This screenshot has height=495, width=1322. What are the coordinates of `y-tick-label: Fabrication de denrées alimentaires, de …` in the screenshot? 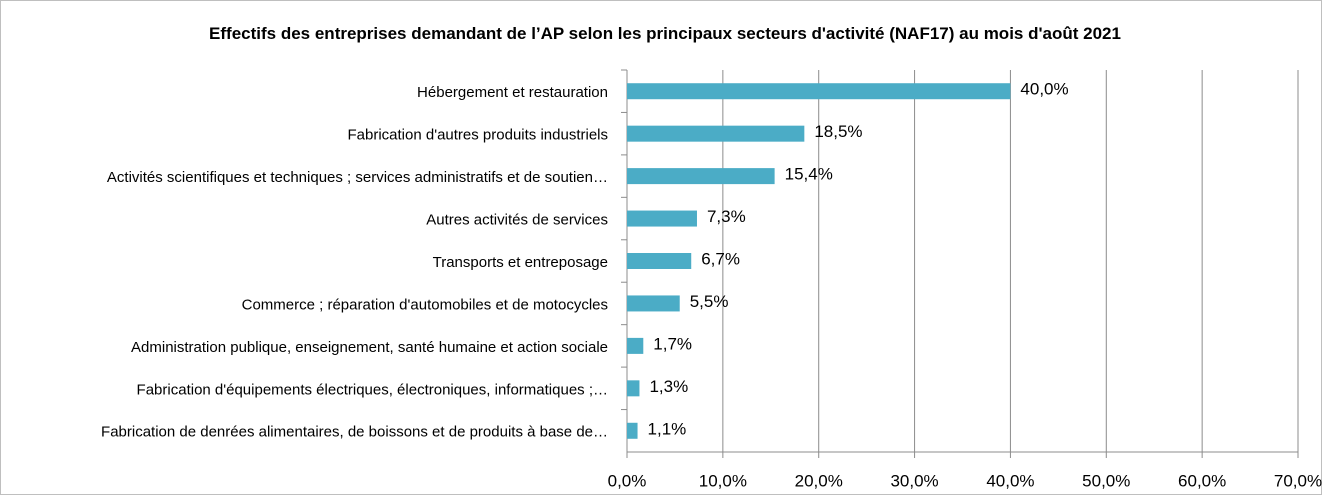 It's located at (354, 432).